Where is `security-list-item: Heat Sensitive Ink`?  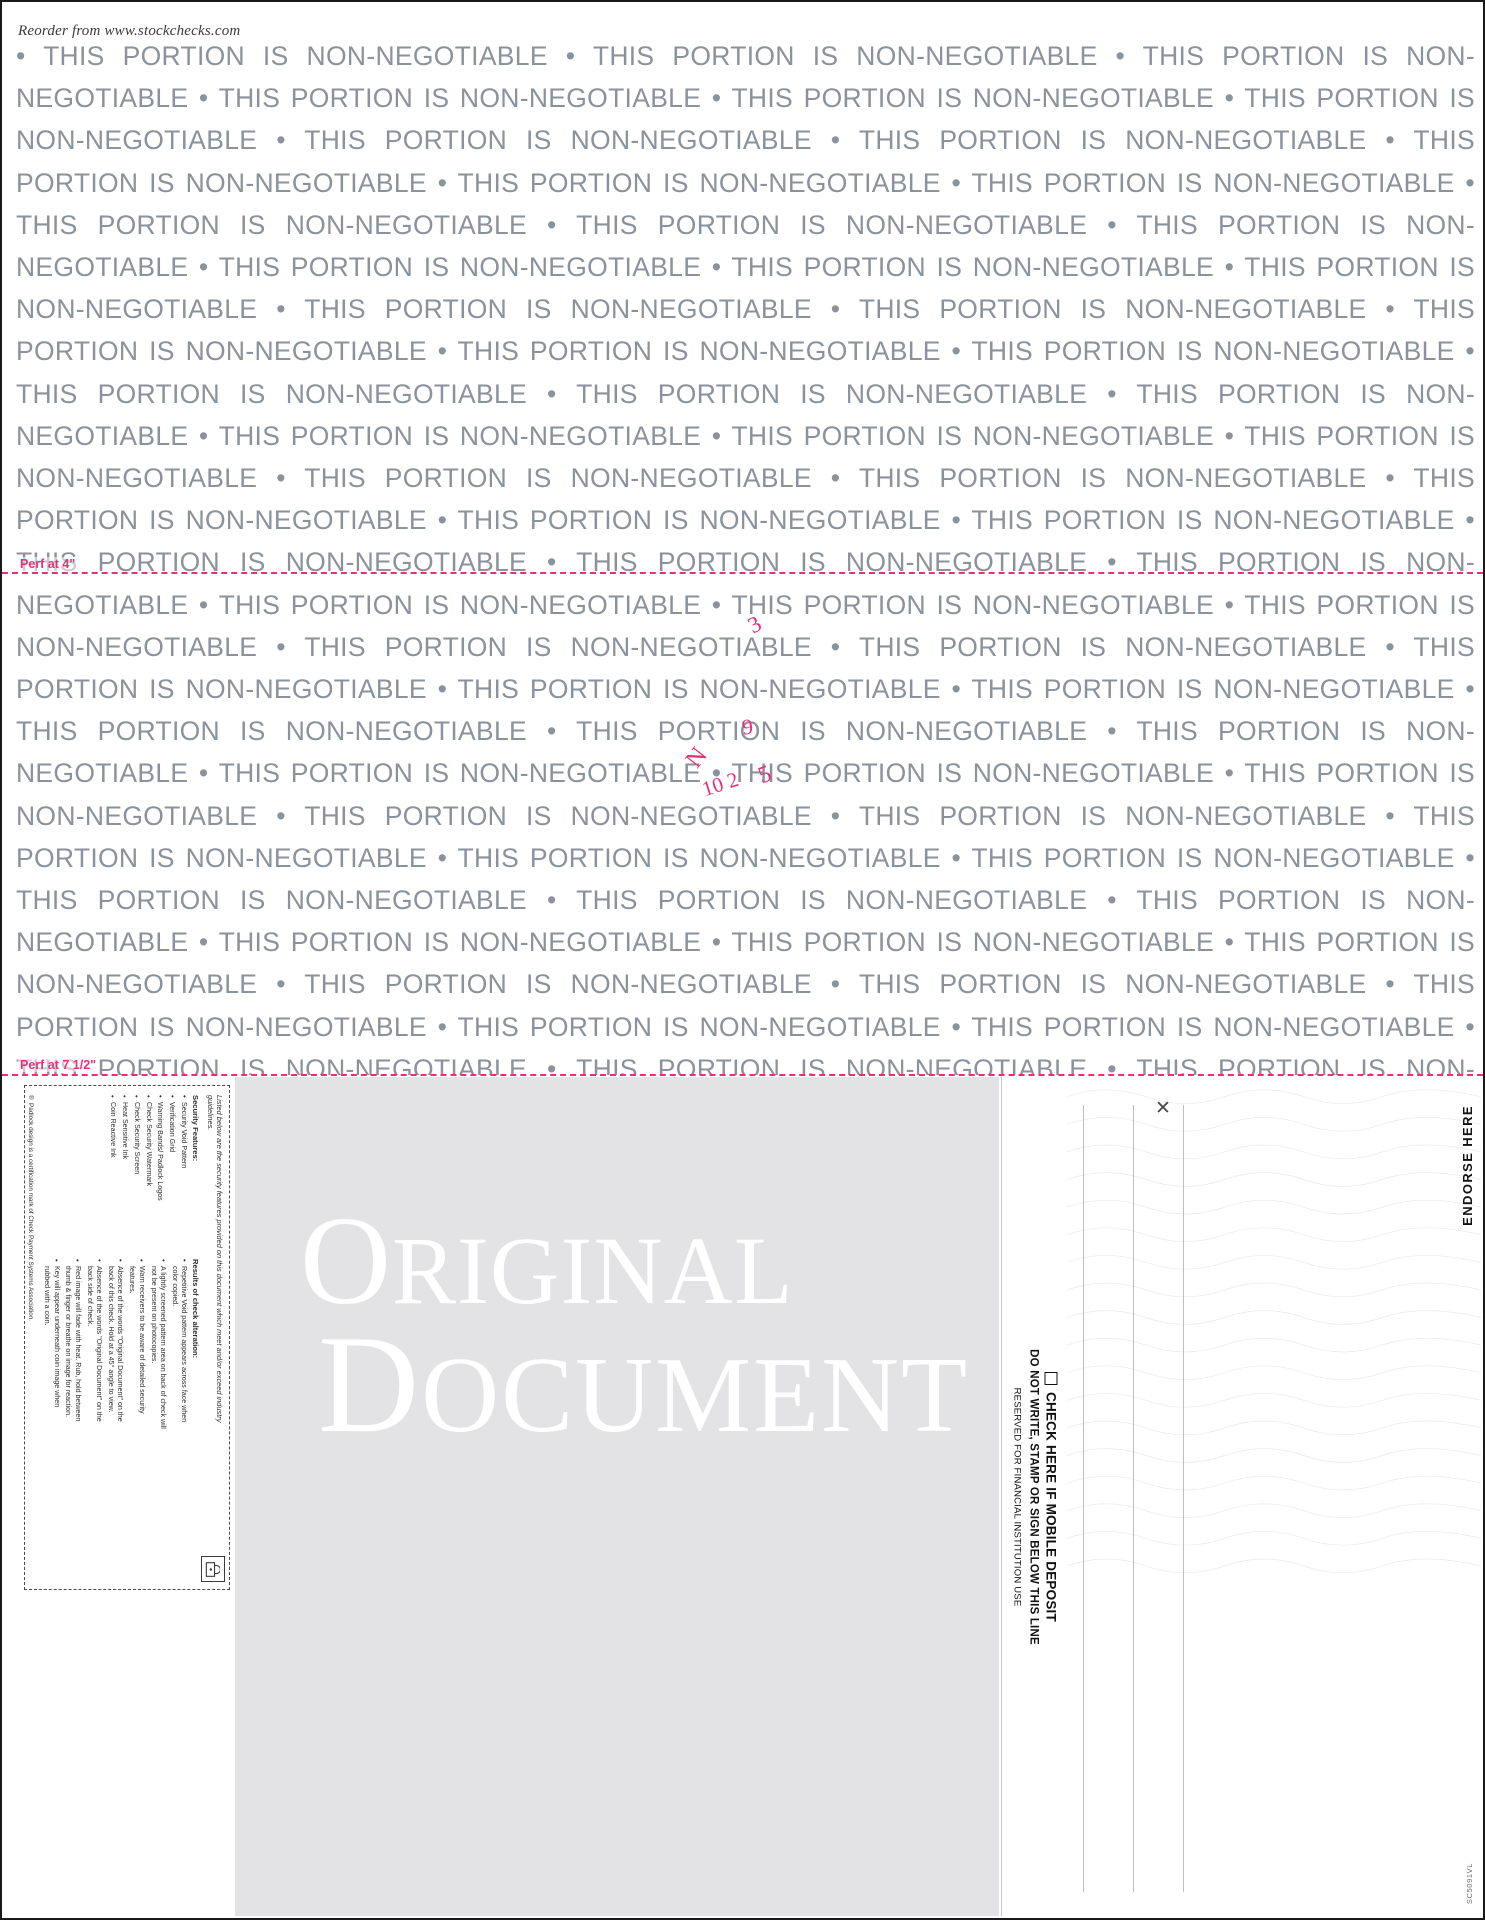
security-list-item: Heat Sensitive Ink is located at coordinates (124, 1170).